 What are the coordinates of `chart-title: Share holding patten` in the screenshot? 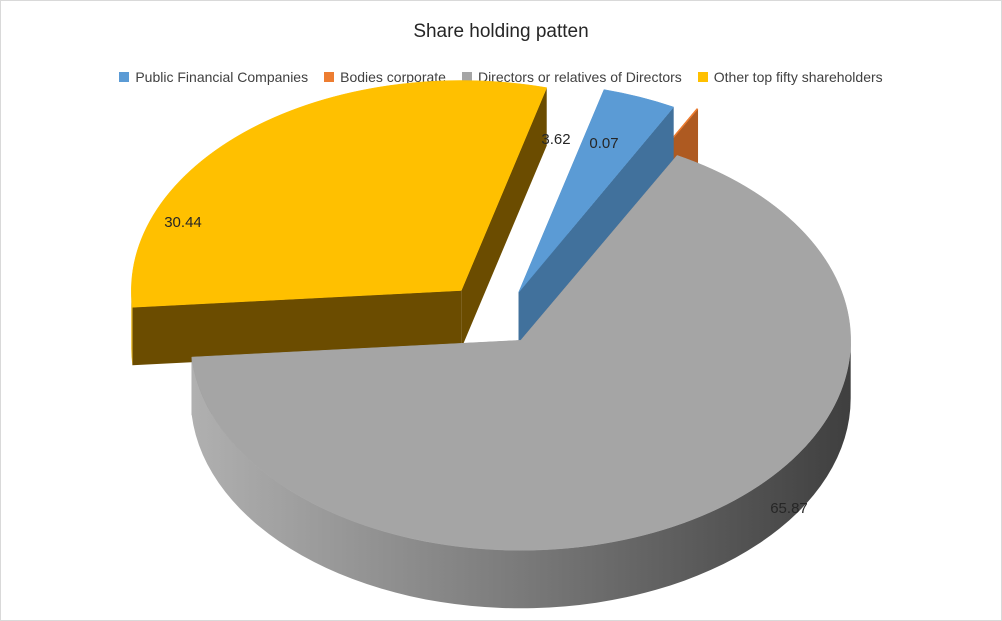 It's located at (501, 31).